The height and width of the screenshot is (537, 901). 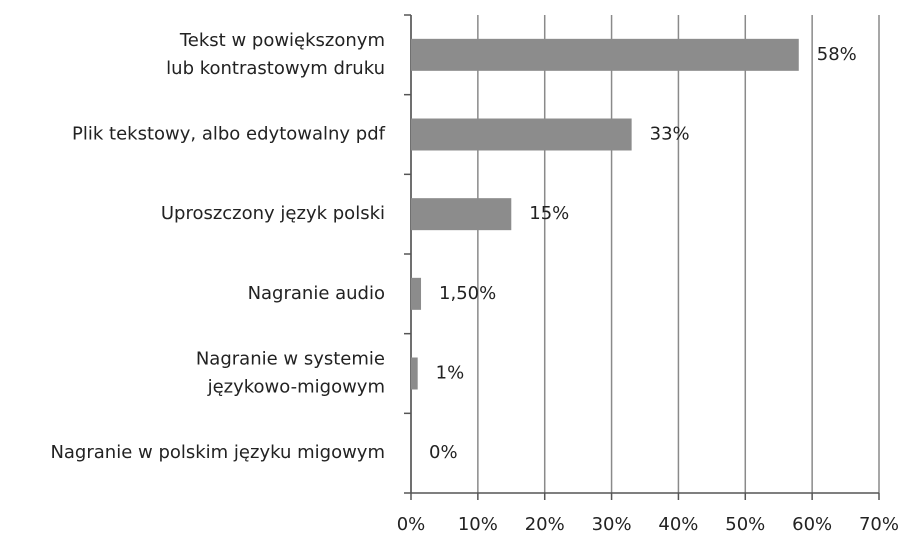 I want to click on x-tick-label: 20%, so click(x=545, y=524).